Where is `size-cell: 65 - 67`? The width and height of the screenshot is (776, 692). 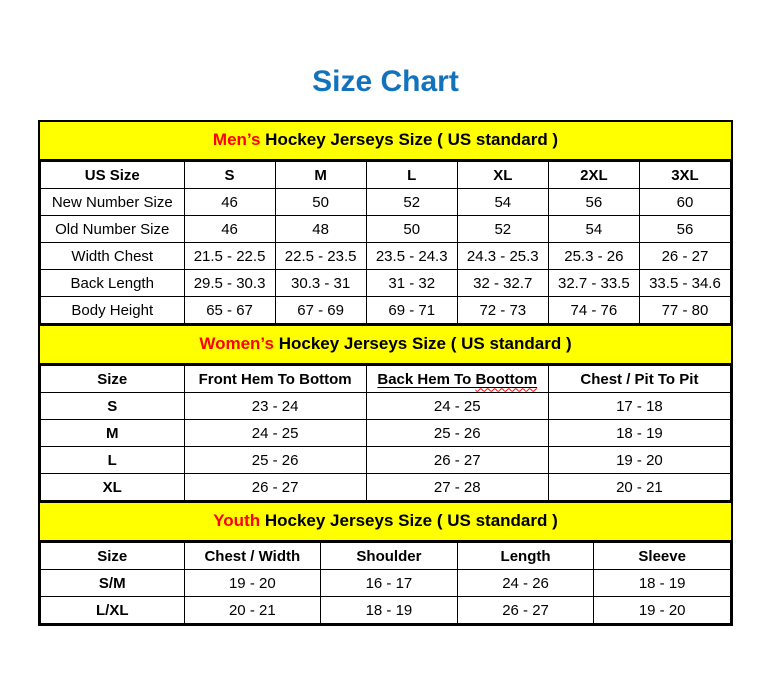
size-cell: 65 - 67 is located at coordinates (229, 310).